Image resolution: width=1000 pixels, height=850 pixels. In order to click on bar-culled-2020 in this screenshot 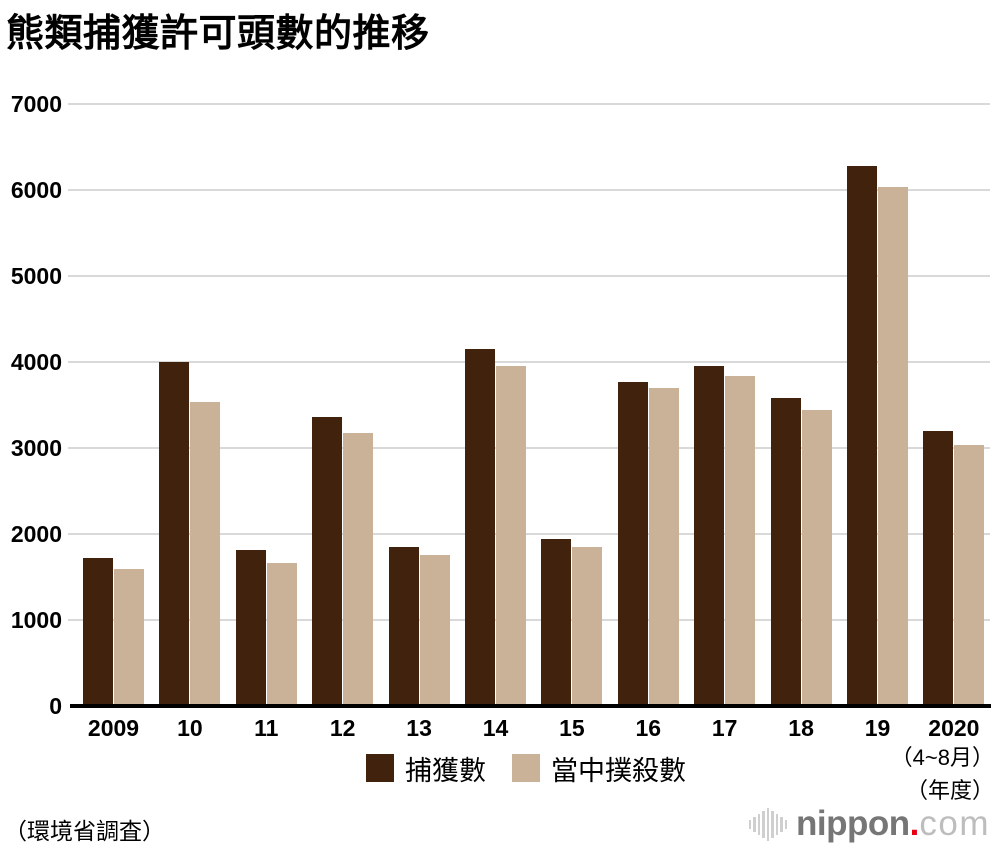, I will do `click(969, 575)`.